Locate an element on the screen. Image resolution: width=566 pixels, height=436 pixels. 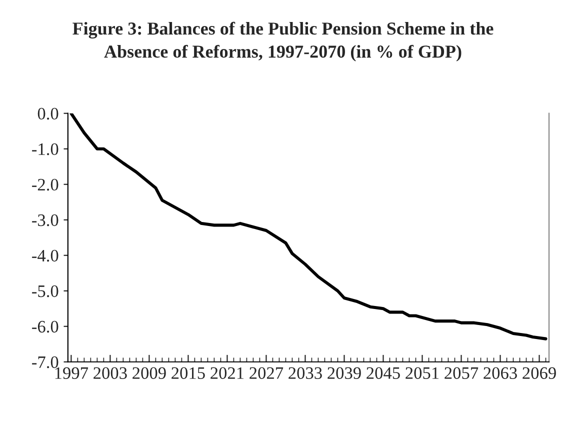
y-tick-label: -5.0 is located at coordinates (45, 291).